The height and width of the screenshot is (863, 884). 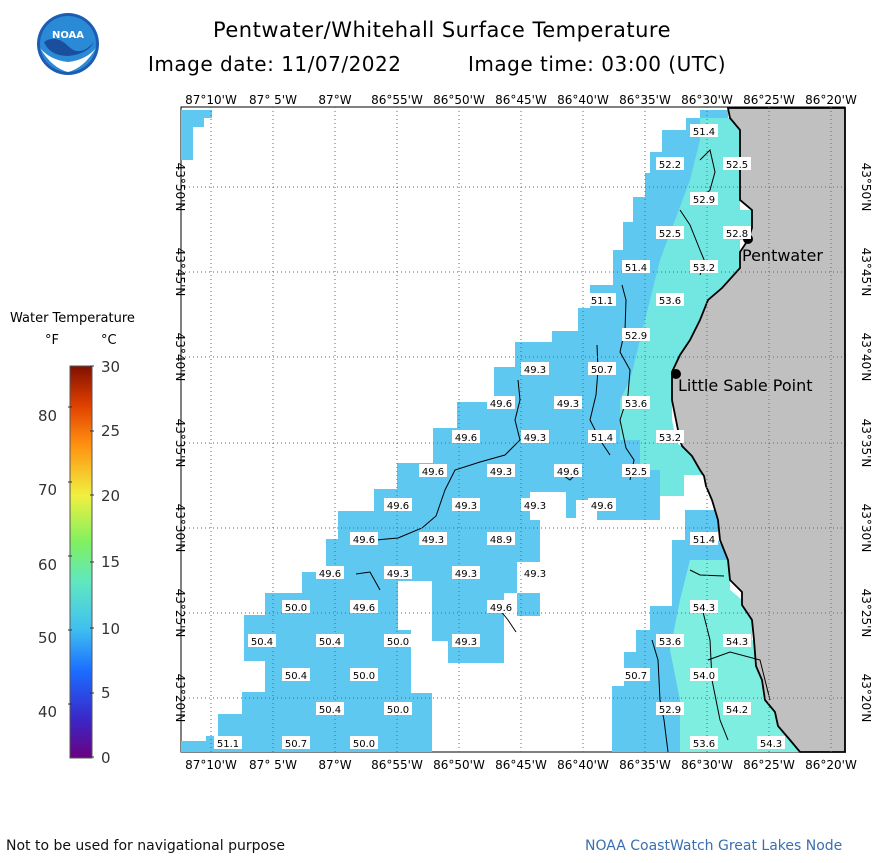 I want to click on temperature-value: 52.9, so click(x=670, y=710).